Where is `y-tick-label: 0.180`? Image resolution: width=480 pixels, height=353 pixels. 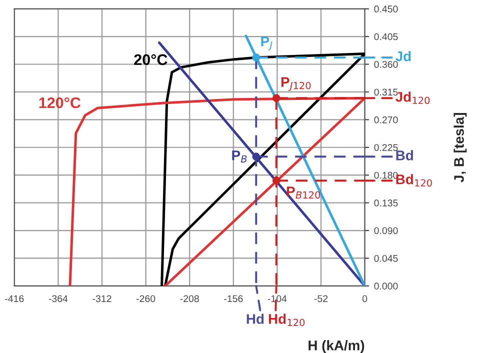
y-tick-label: 0.180 is located at coordinates (386, 175).